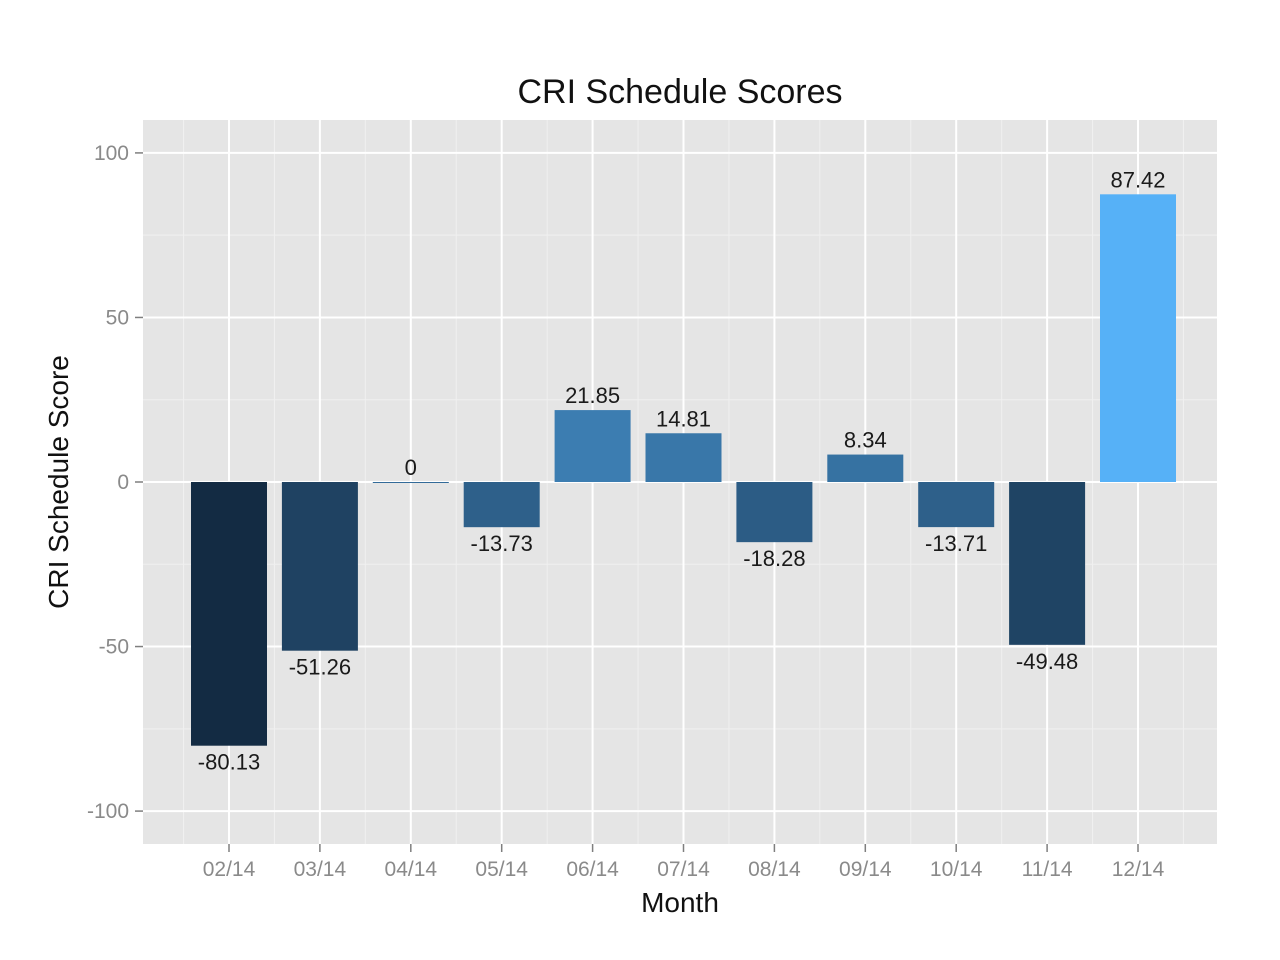  What do you see at coordinates (320, 869) in the screenshot?
I see `x-tick-label: 03/14` at bounding box center [320, 869].